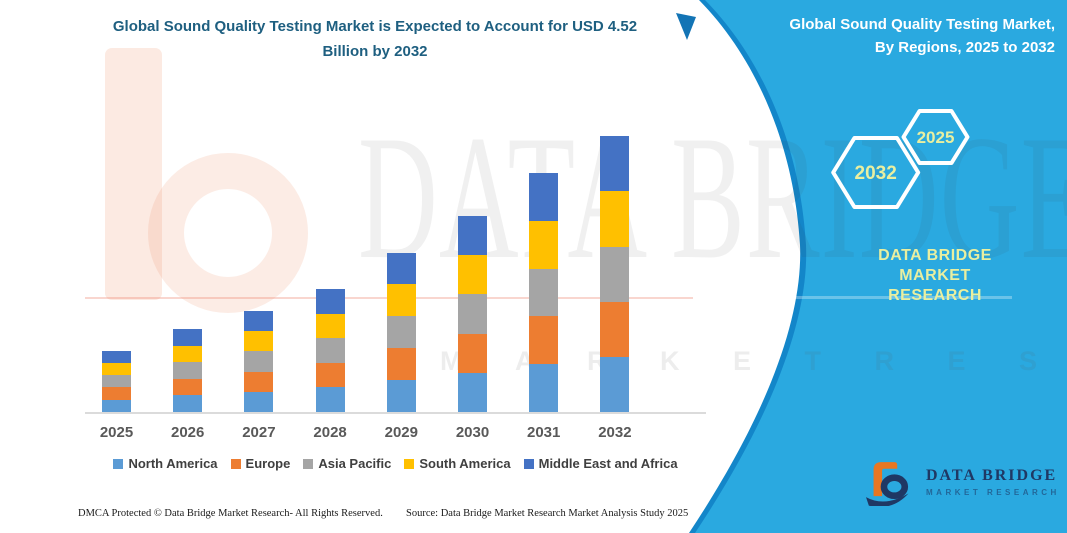  I want to click on databridge-logo-text: DATA BRIDGE MARKET RESEARCH, so click(993, 482).